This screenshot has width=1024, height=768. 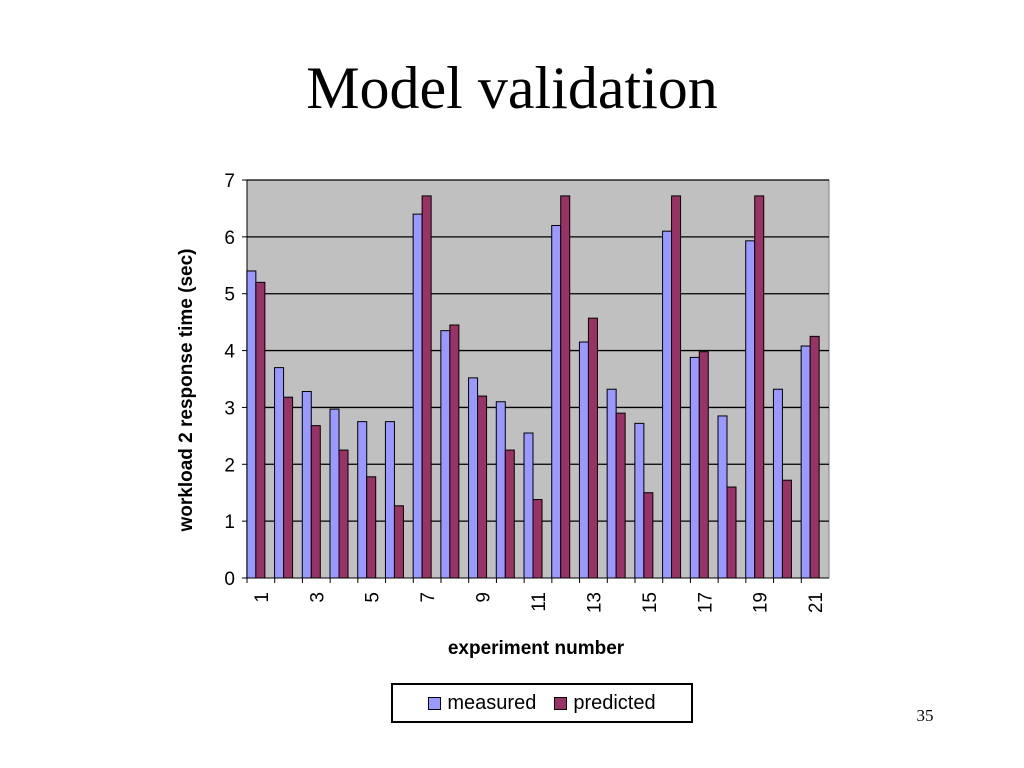 What do you see at coordinates (542, 703) in the screenshot?
I see `chart-legend: measured predicted` at bounding box center [542, 703].